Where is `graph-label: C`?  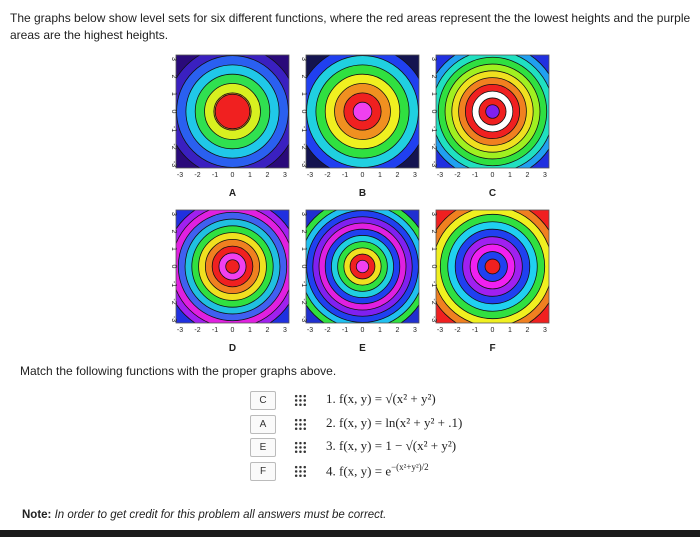
graph-label: C is located at coordinates (492, 193).